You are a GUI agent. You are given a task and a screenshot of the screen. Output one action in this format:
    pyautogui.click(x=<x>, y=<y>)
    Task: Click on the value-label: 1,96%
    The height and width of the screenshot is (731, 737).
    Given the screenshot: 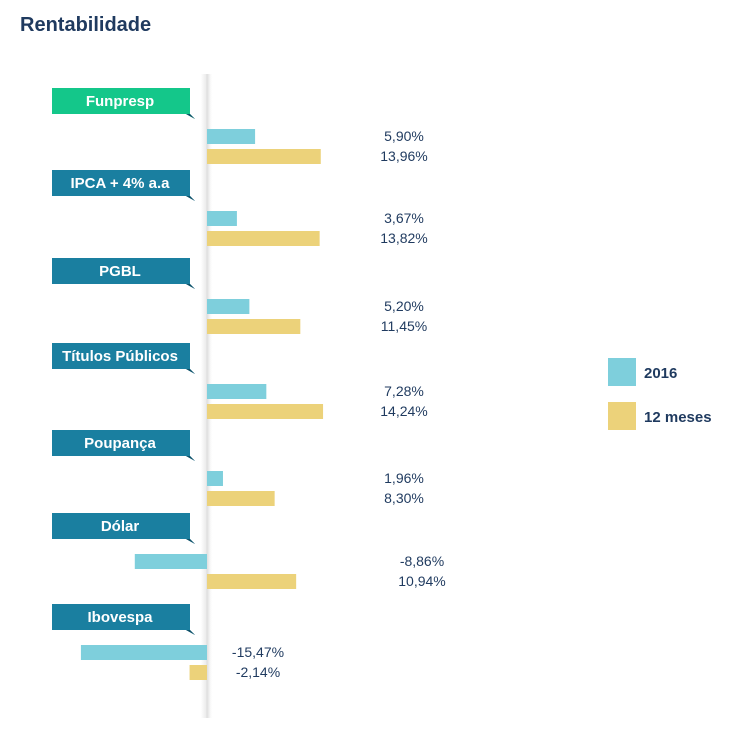 What is the action you would take?
    pyautogui.click(x=404, y=478)
    